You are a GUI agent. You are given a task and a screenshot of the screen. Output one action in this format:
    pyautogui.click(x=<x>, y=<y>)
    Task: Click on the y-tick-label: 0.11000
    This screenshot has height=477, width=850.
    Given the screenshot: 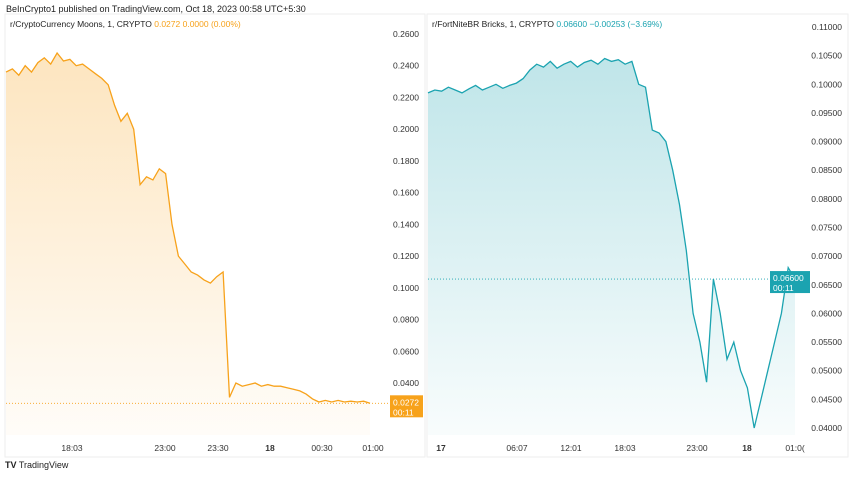 What is the action you would take?
    pyautogui.click(x=827, y=27)
    